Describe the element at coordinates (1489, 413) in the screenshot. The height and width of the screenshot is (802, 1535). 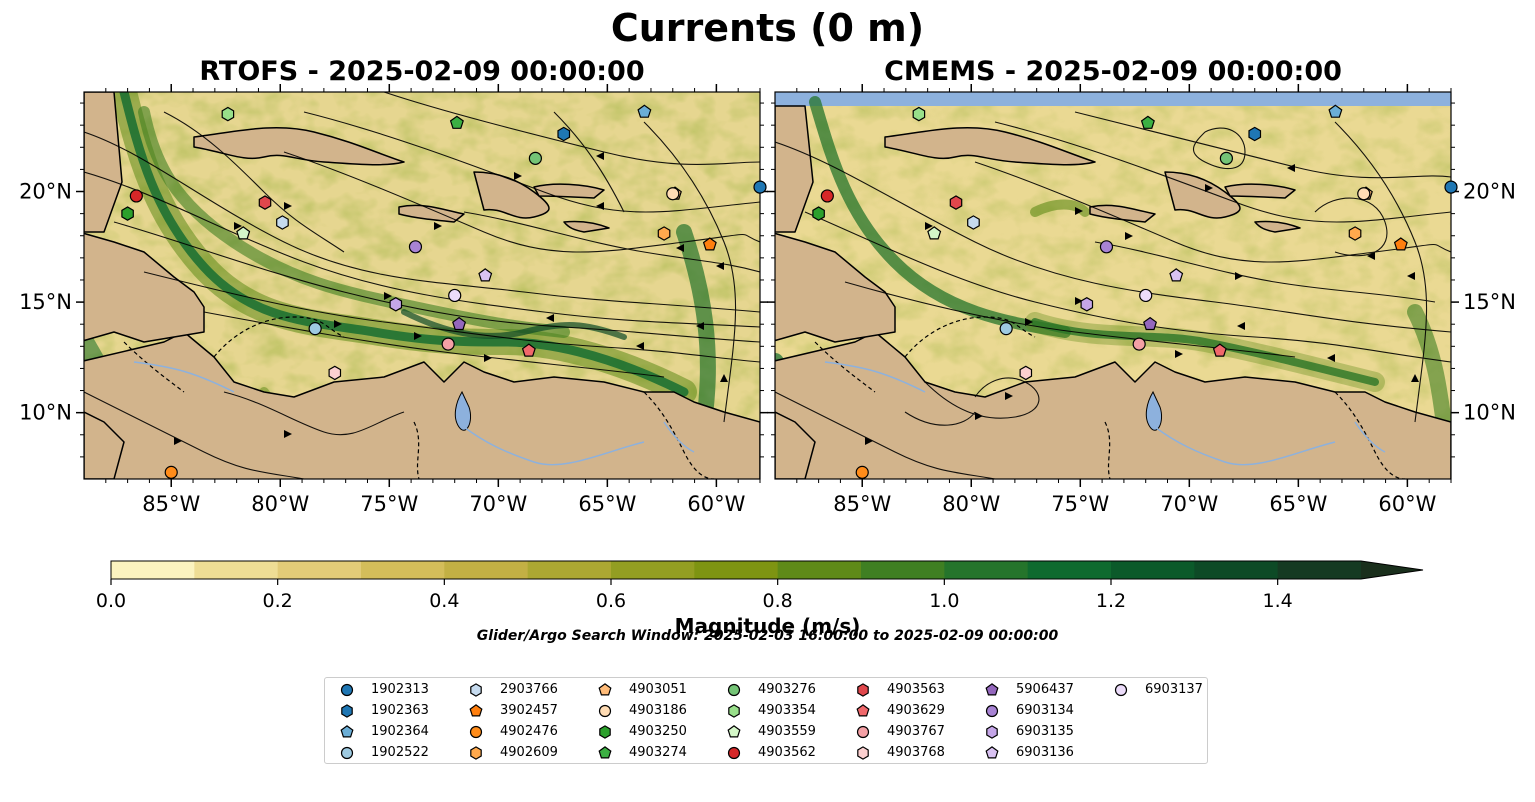
I see `lat-tick-label: 10°N` at that location.